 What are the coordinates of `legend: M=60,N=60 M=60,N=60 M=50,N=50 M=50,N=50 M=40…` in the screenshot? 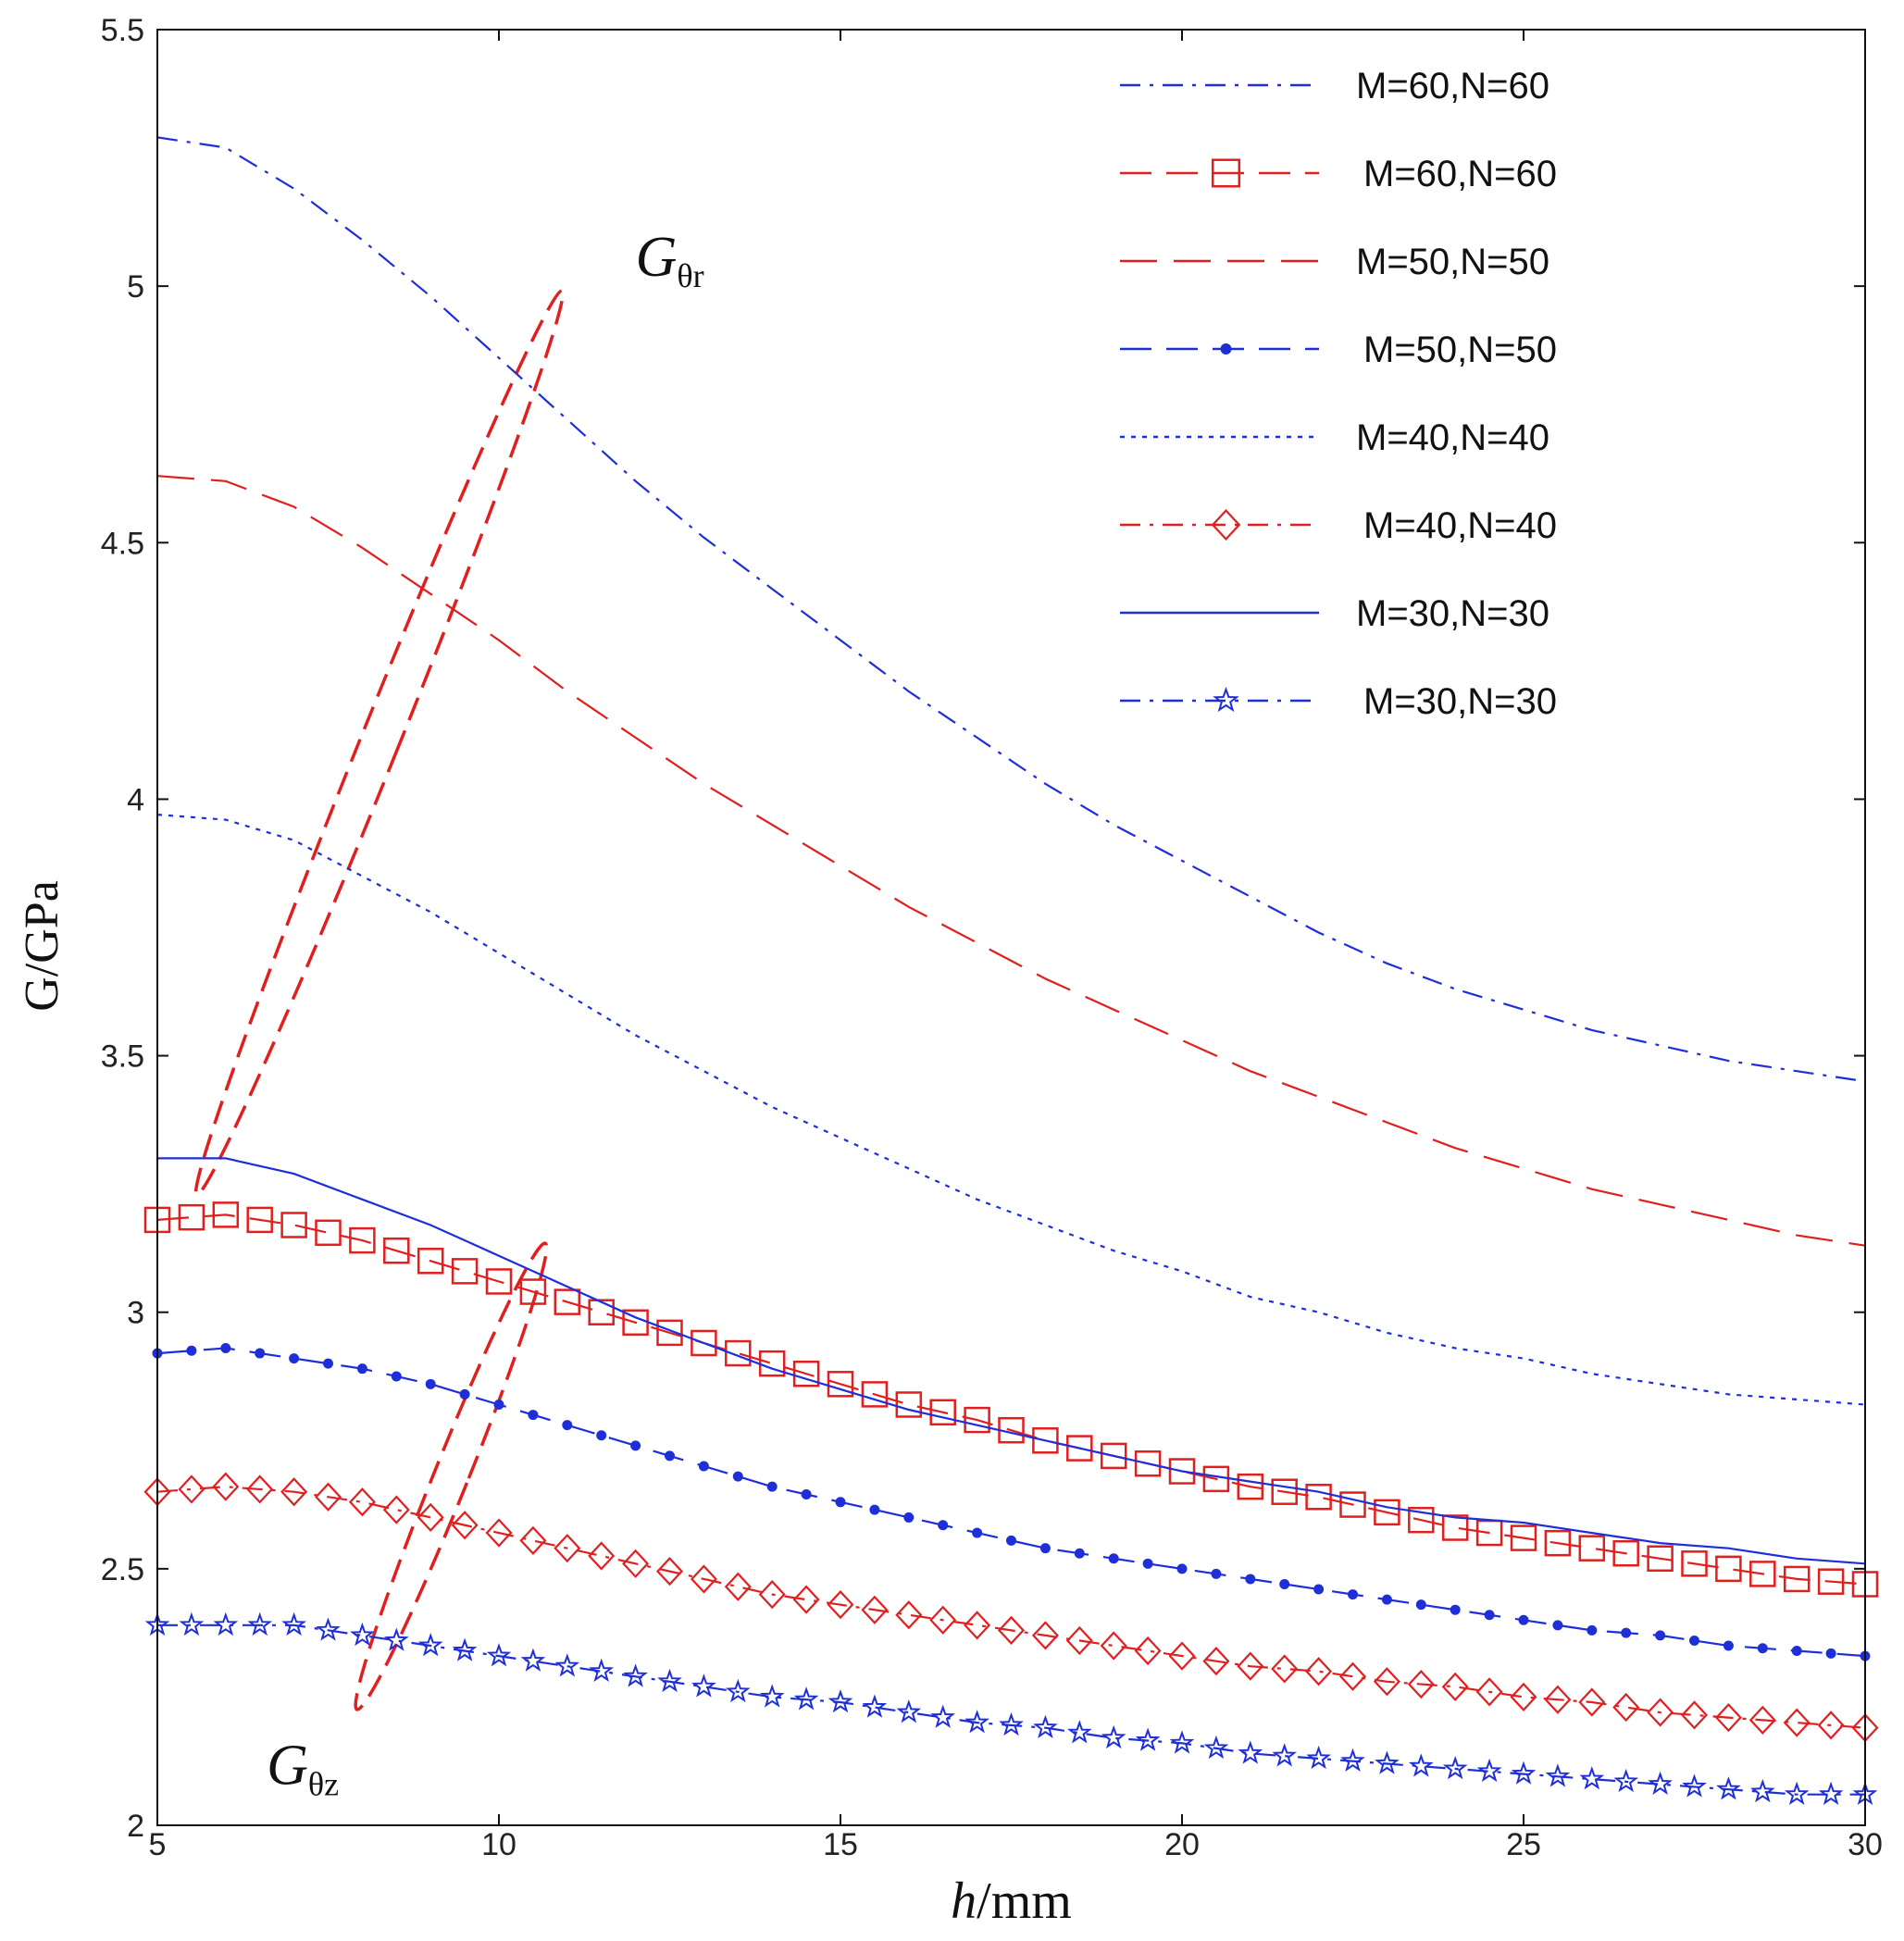 It's located at (1338, 394).